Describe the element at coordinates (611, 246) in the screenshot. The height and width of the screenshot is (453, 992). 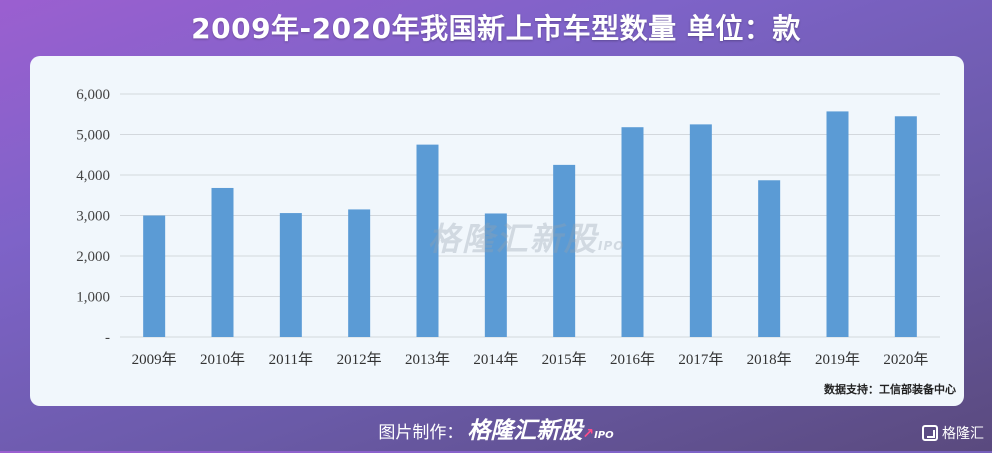
I see `watermark-sub: IPO` at that location.